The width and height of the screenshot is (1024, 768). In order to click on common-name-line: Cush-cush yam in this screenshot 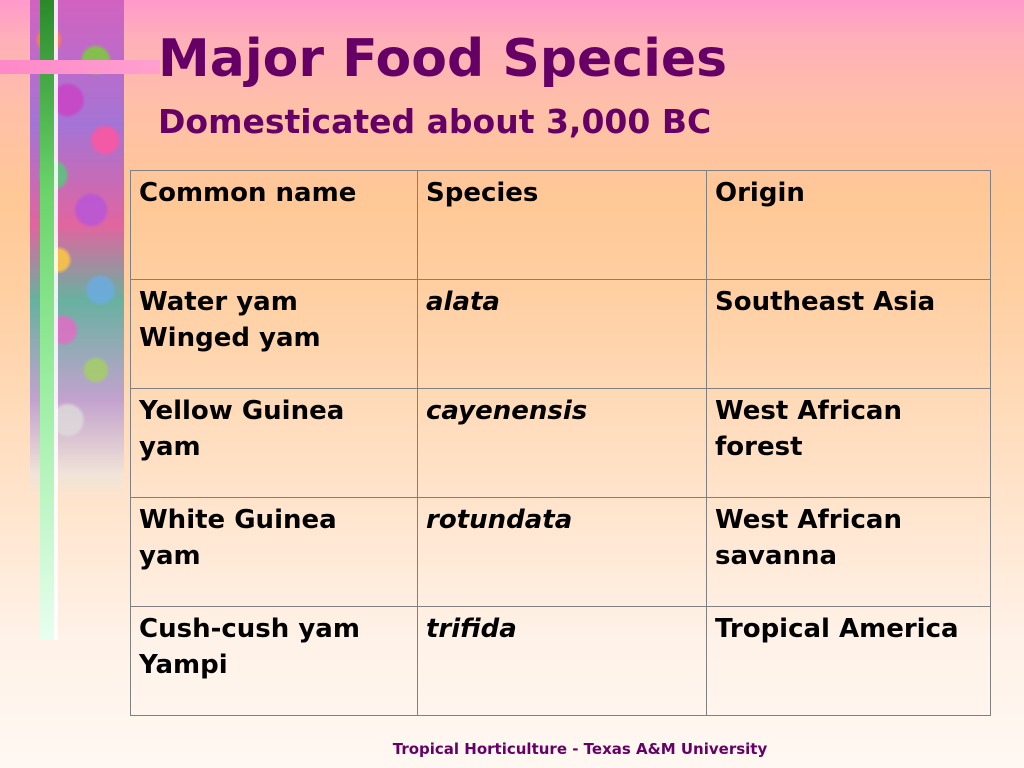, I will do `click(249, 629)`.